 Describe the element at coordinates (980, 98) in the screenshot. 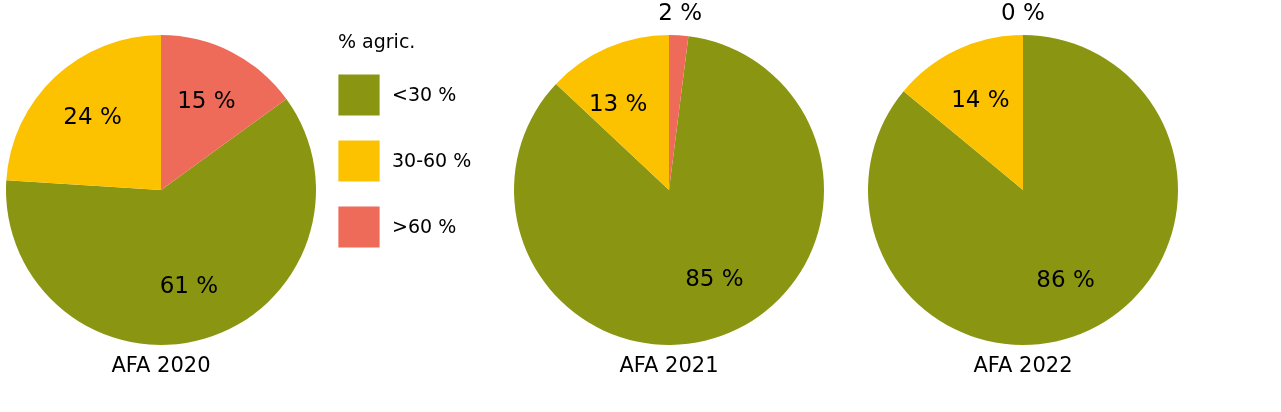

I see `data-label: 14 %` at that location.